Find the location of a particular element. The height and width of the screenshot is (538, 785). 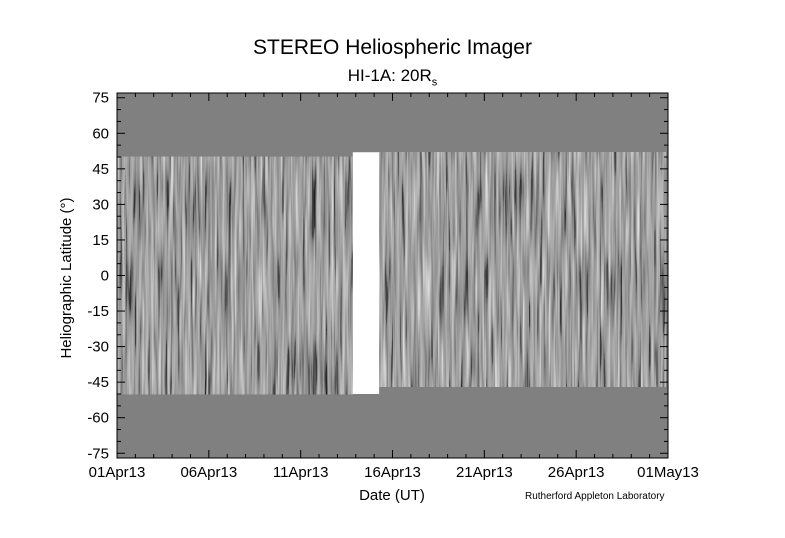

y-tick-label: 60 is located at coordinates (100, 133).